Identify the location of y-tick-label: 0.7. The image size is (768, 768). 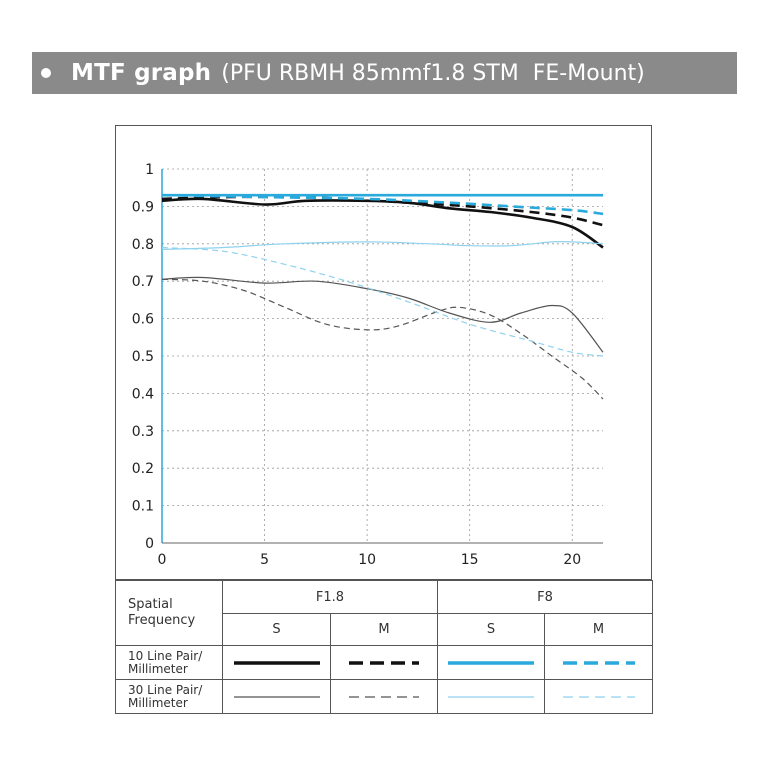
(143, 282).